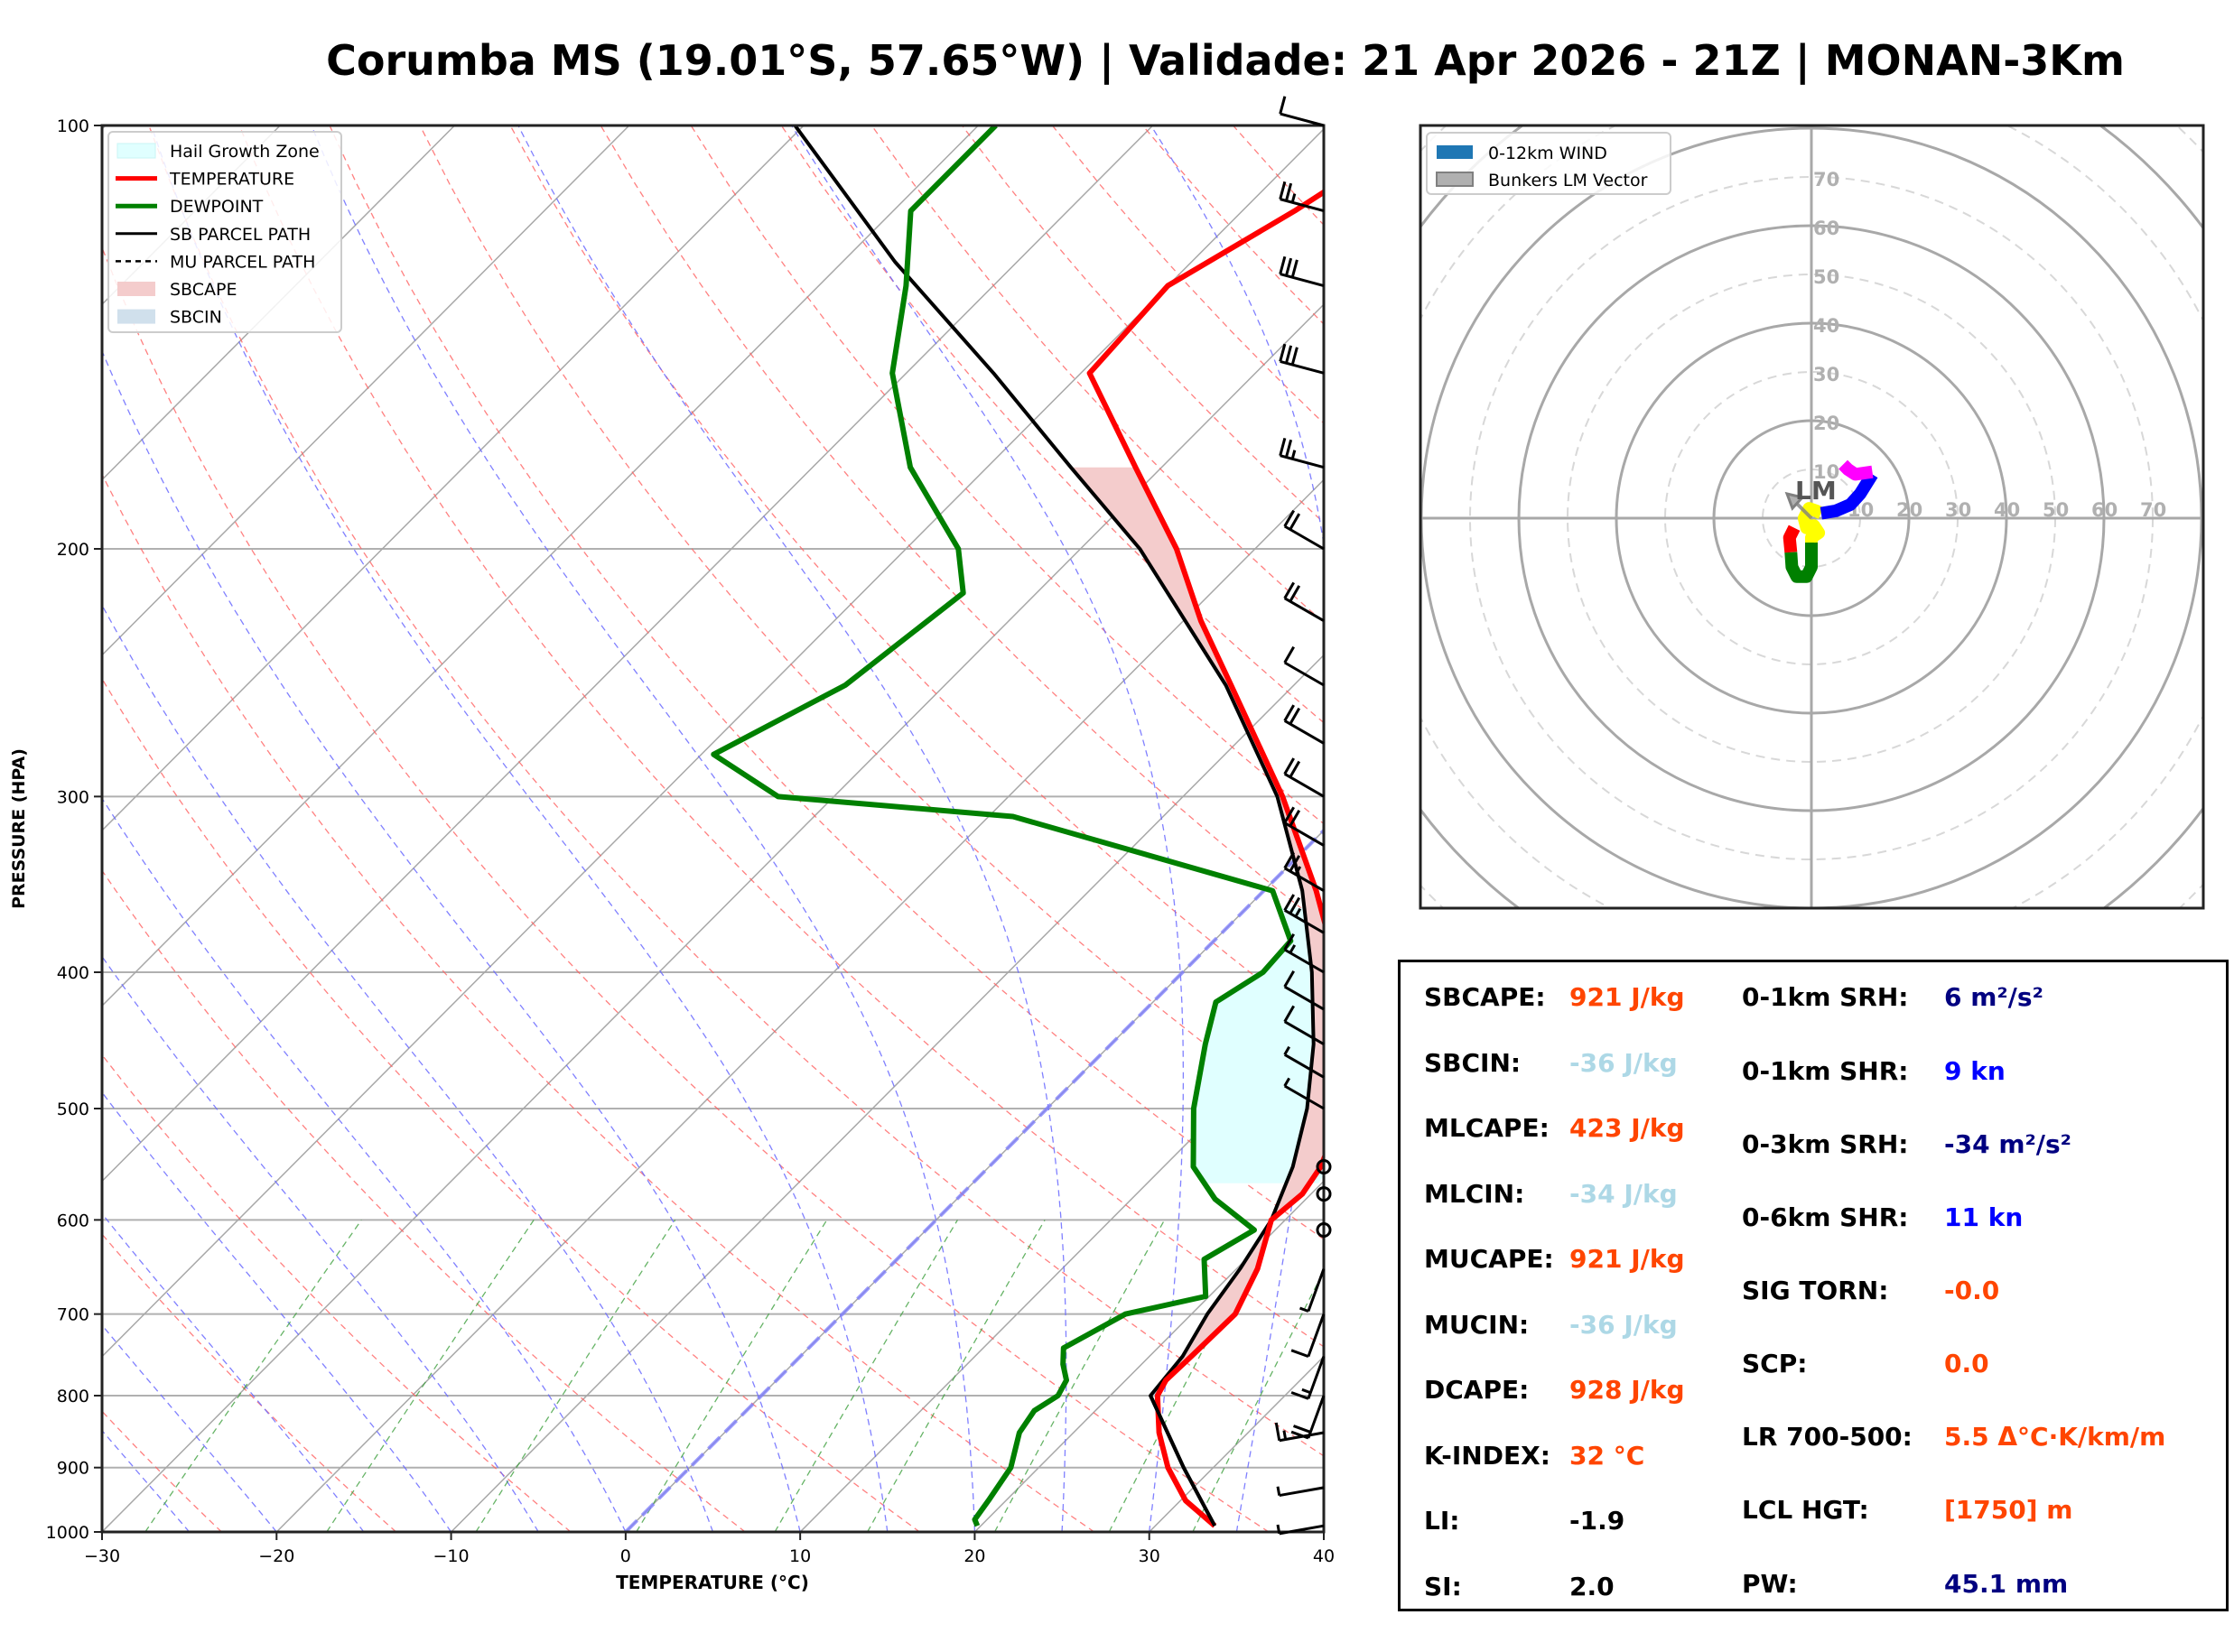 This screenshot has height=1652, width=2234. What do you see at coordinates (1568, 180) in the screenshot?
I see `legend-label: Bunkers LM Vector` at bounding box center [1568, 180].